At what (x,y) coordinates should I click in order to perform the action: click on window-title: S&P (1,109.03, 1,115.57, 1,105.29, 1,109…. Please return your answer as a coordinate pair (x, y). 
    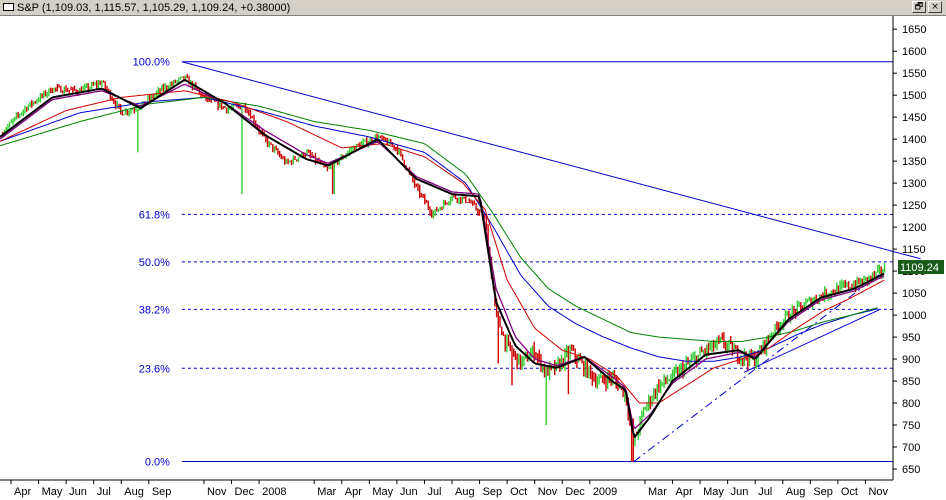
    Looking at the image, I should click on (154, 8).